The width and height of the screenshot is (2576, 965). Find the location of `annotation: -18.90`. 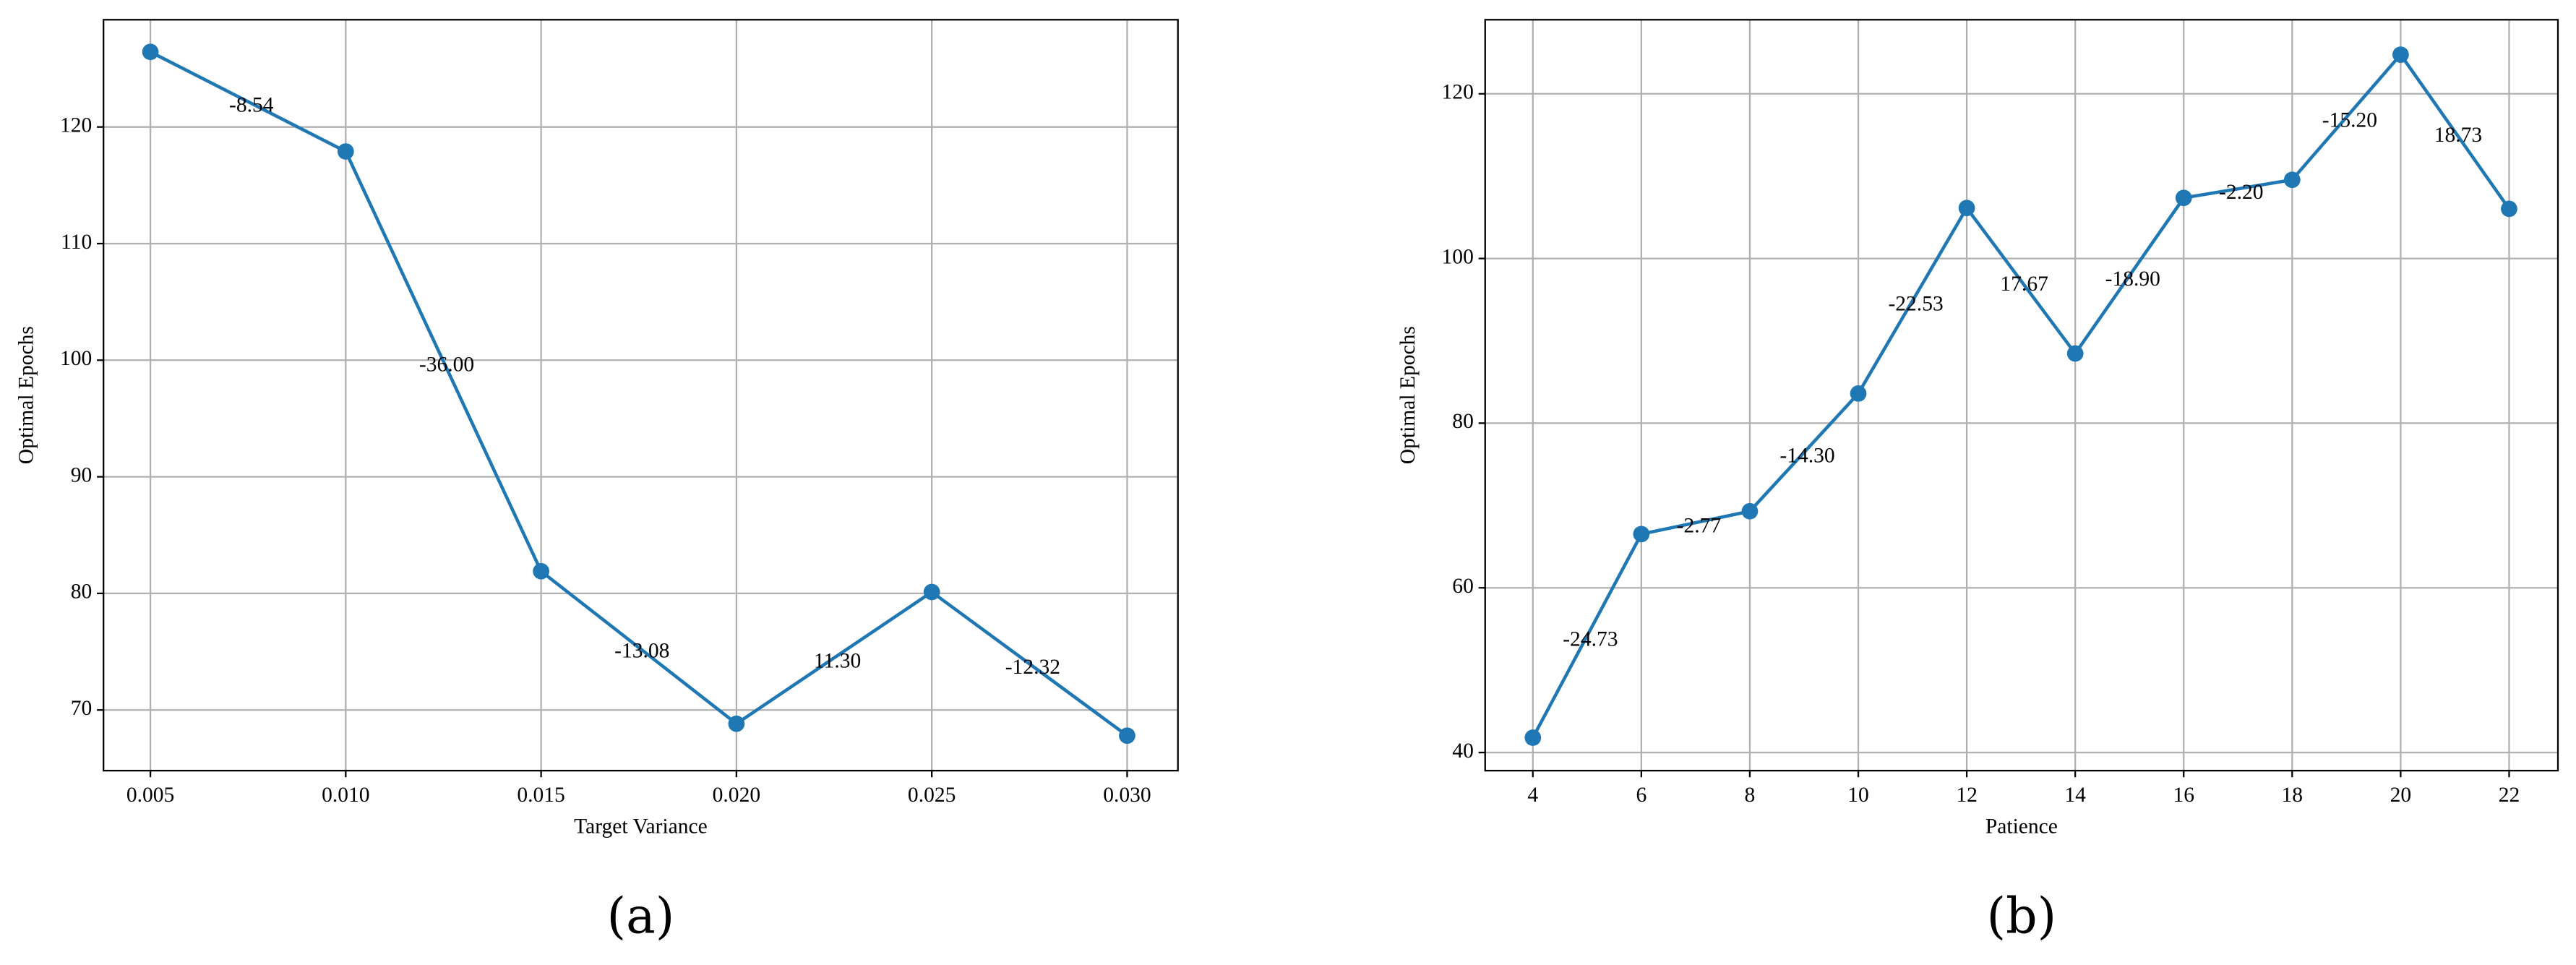

annotation: -18.90 is located at coordinates (2133, 279).